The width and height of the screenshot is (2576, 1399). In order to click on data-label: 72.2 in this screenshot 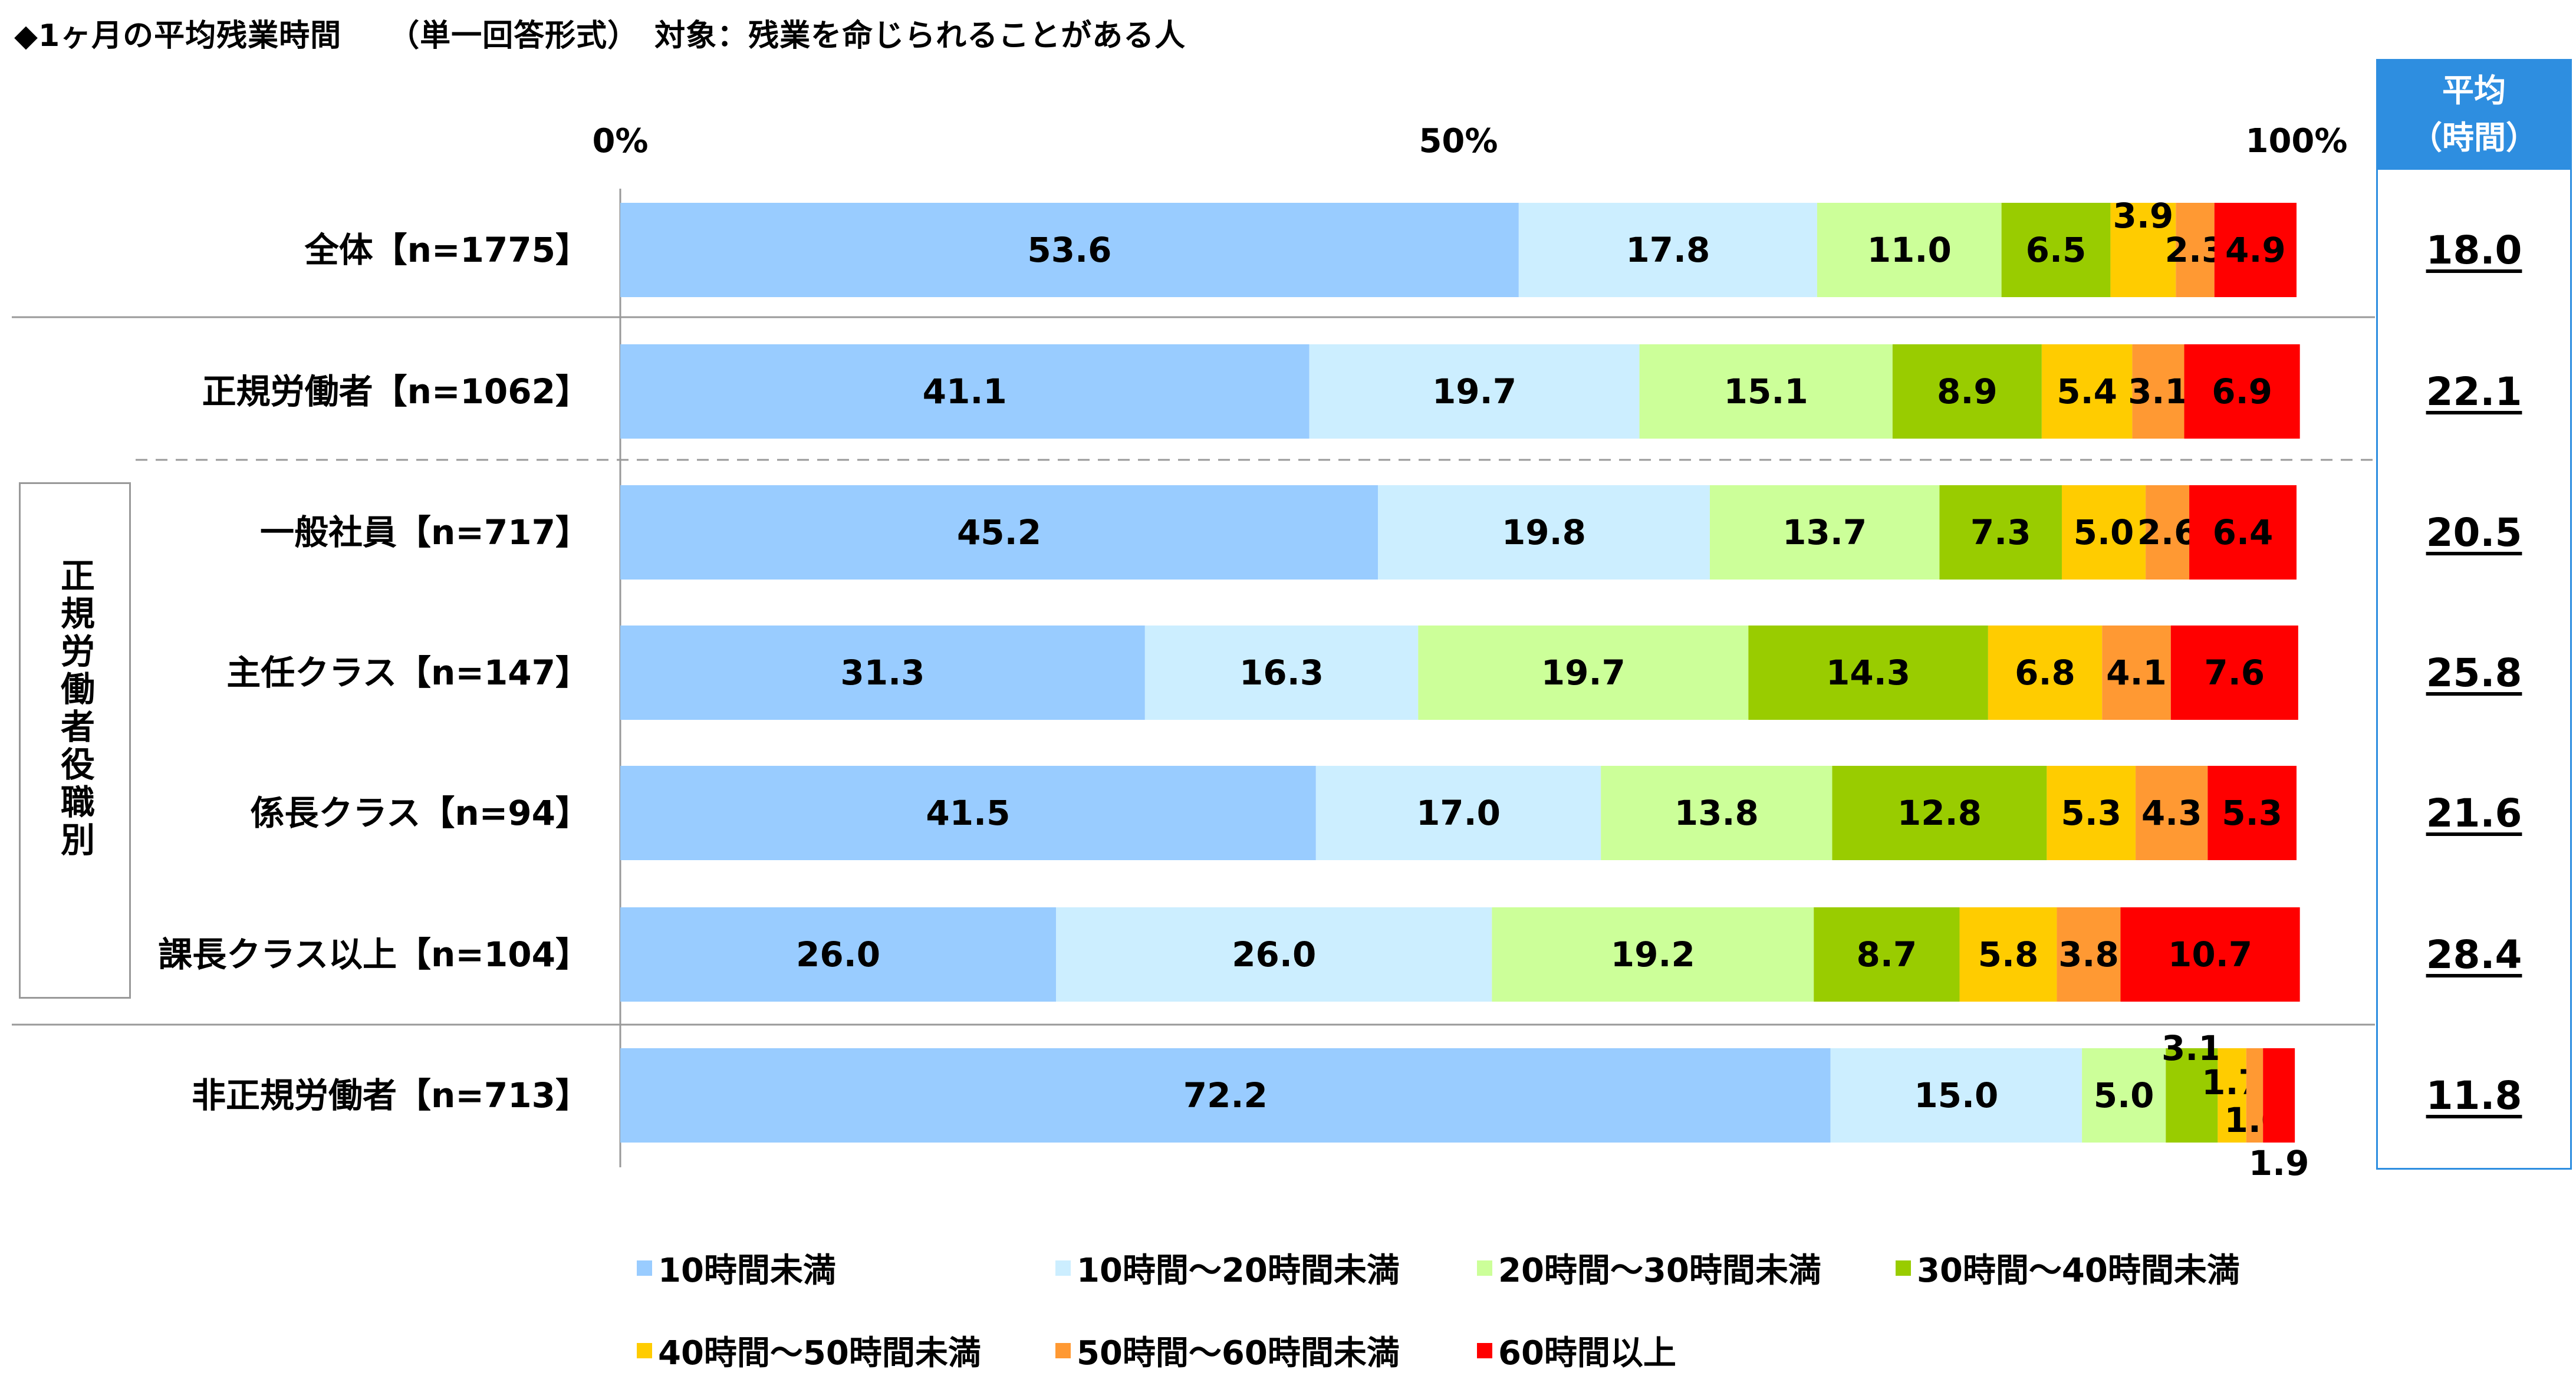, I will do `click(1226, 1095)`.